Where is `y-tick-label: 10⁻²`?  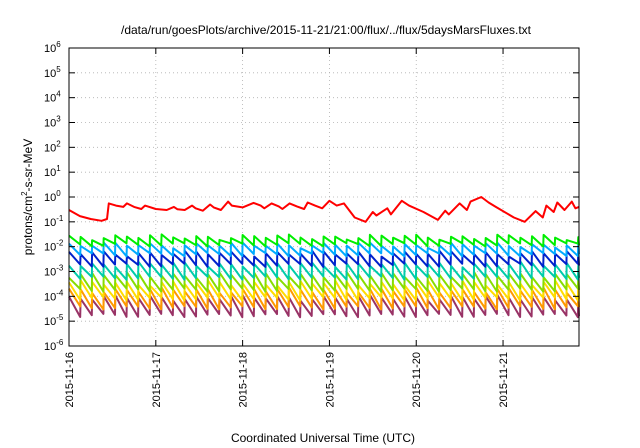
y-tick-label: 10⁻² is located at coordinates (54, 246).